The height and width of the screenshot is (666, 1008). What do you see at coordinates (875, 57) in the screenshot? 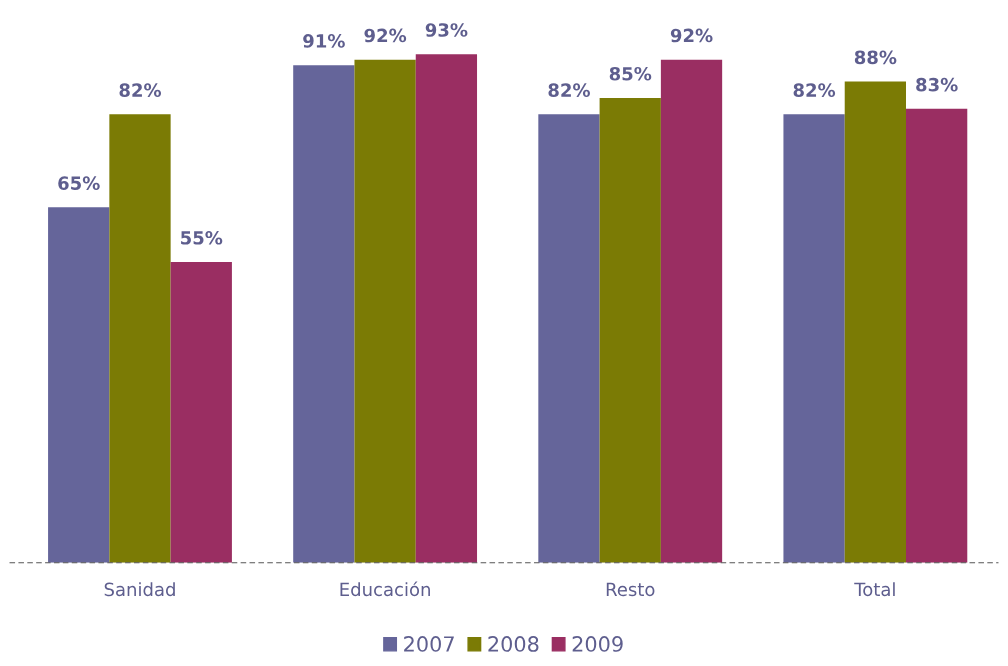
I see `data-label: 88%` at bounding box center [875, 57].